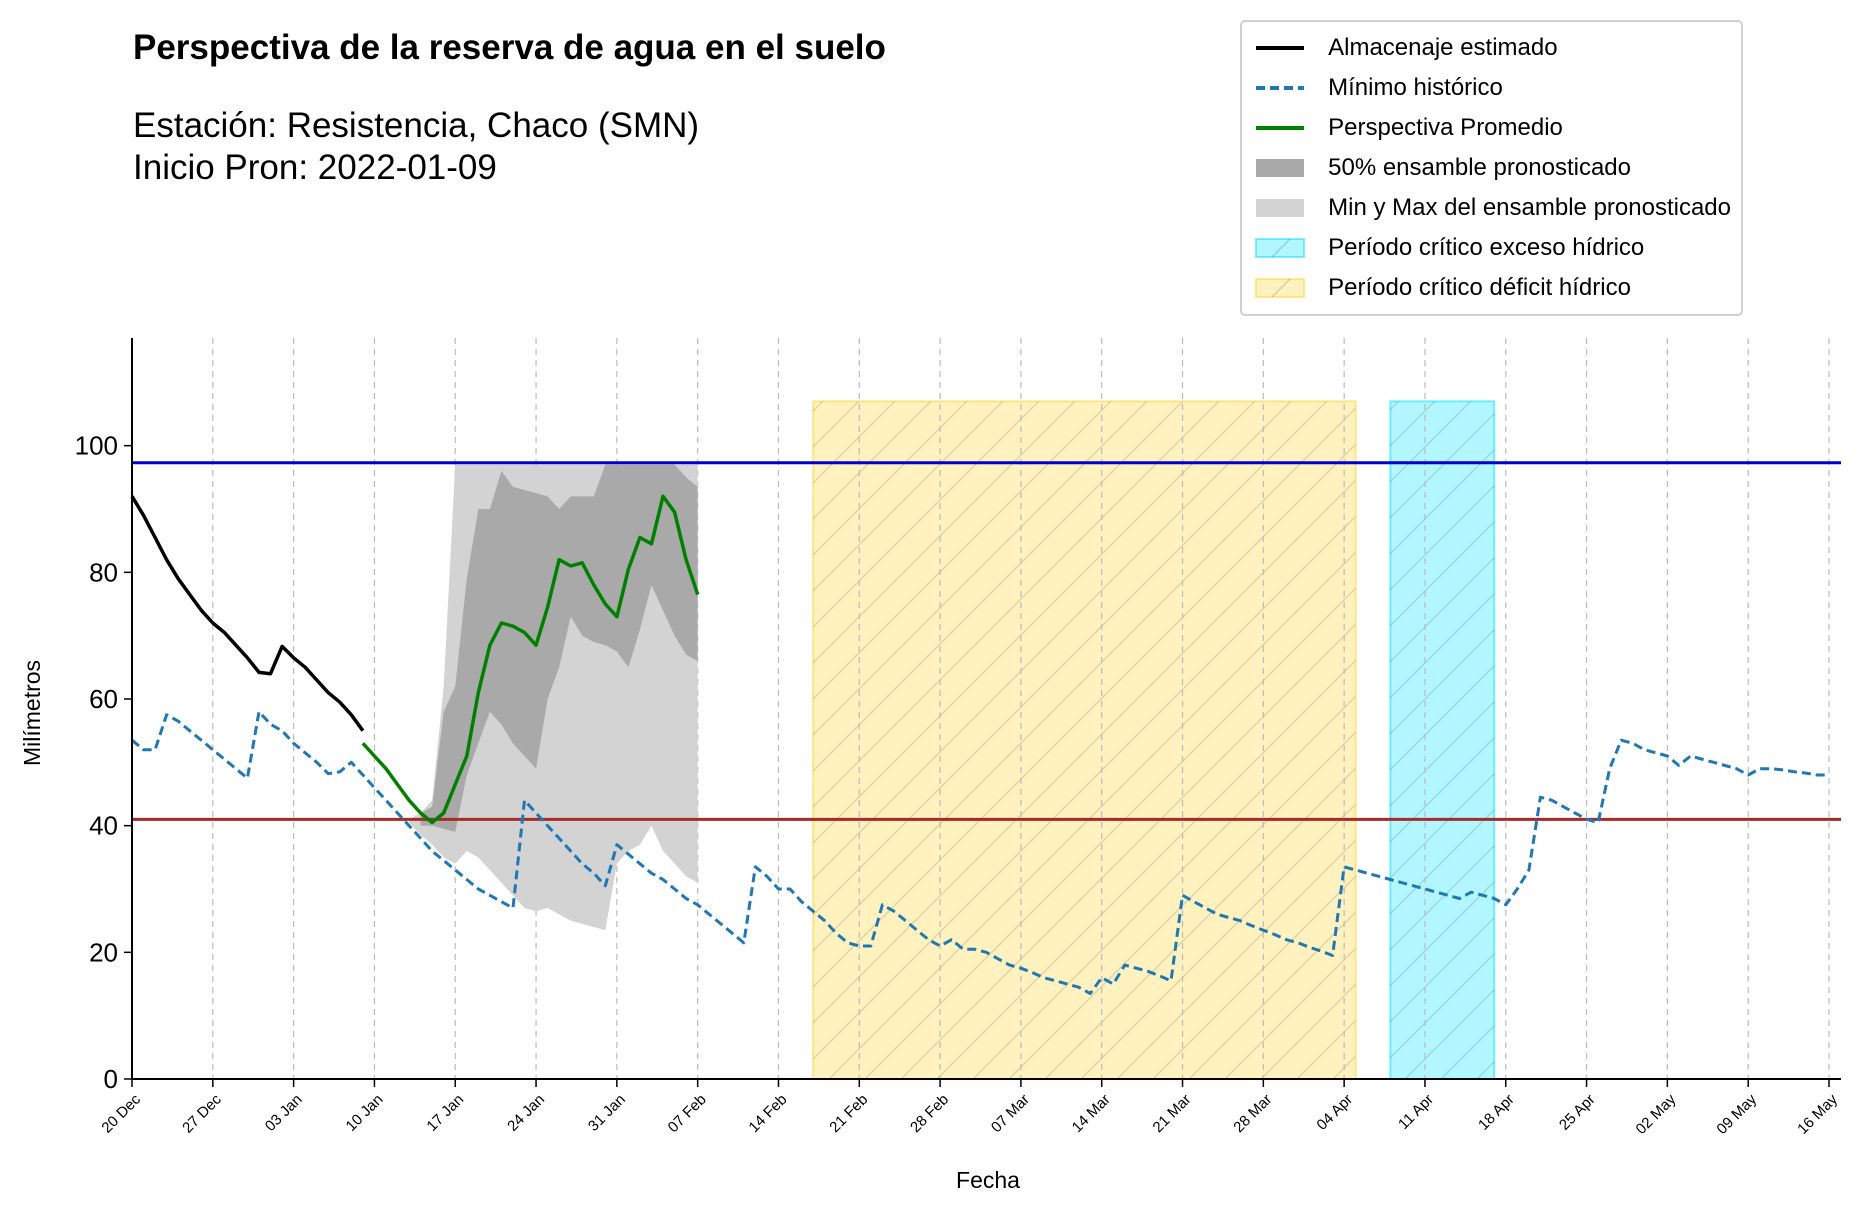 This screenshot has height=1209, width=1869. I want to click on x-tick-label: 24 Jan, so click(526, 1113).